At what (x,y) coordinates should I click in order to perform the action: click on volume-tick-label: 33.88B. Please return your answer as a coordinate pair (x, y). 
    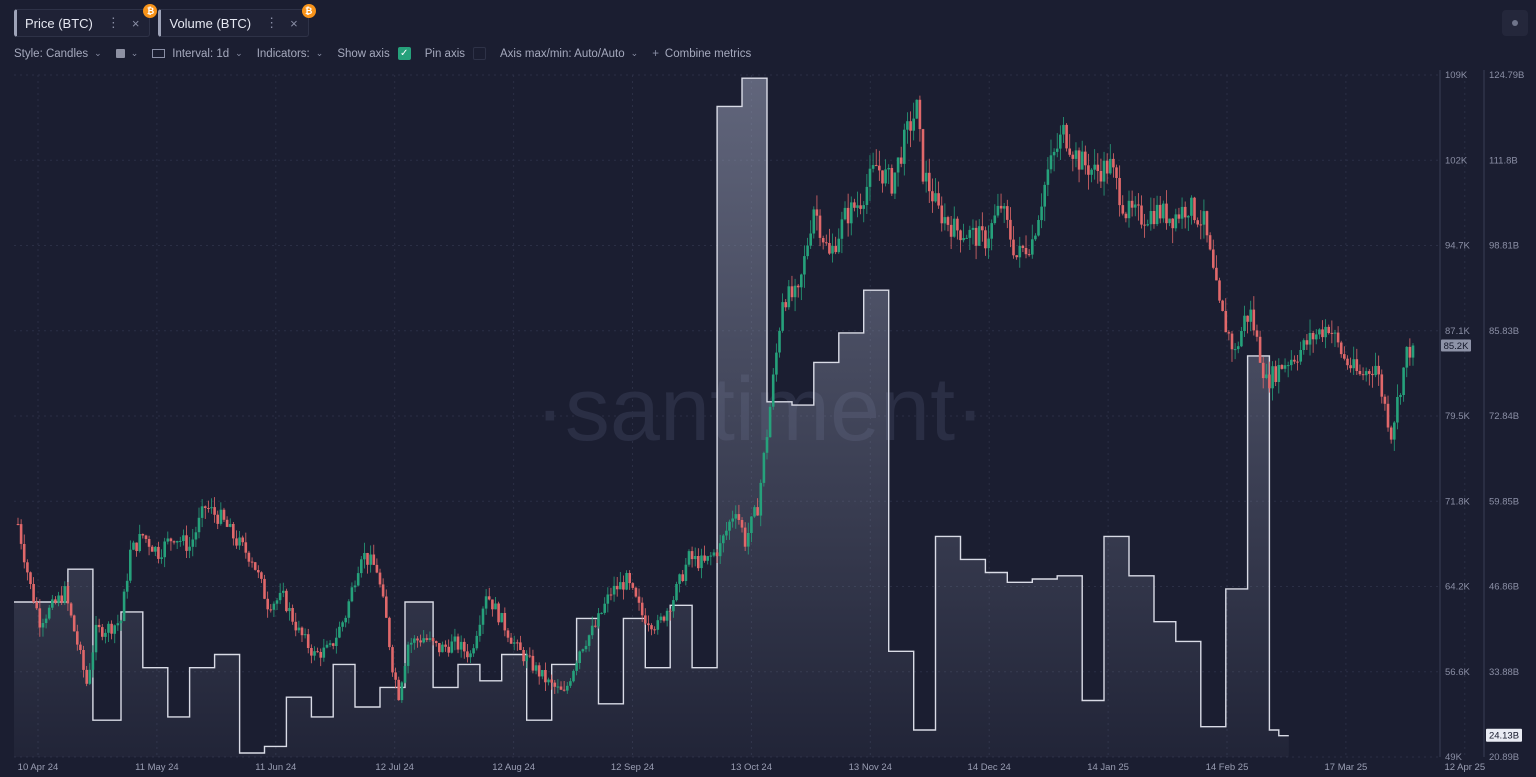
    Looking at the image, I should click on (1504, 672).